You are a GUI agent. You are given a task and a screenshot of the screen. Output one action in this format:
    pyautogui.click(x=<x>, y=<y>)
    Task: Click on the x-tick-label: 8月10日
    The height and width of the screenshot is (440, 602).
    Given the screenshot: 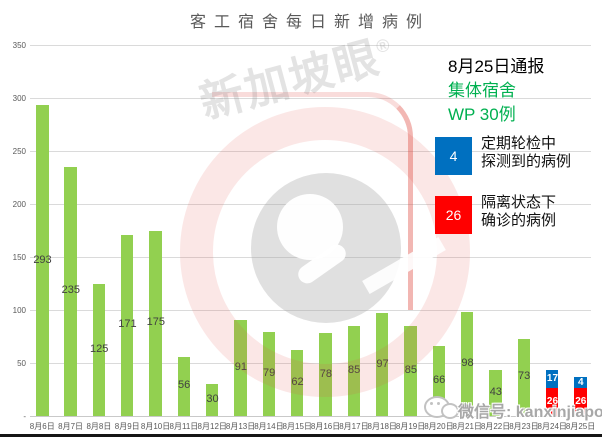 What is the action you would take?
    pyautogui.click(x=155, y=426)
    